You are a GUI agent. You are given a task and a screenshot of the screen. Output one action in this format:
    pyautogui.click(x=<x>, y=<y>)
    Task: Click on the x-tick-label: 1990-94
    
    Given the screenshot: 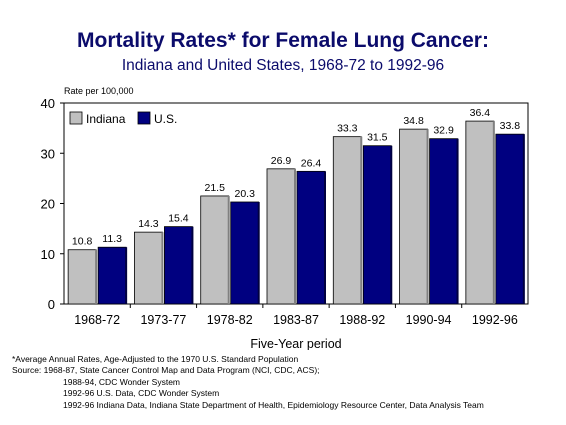 What is the action you would take?
    pyautogui.click(x=429, y=320)
    